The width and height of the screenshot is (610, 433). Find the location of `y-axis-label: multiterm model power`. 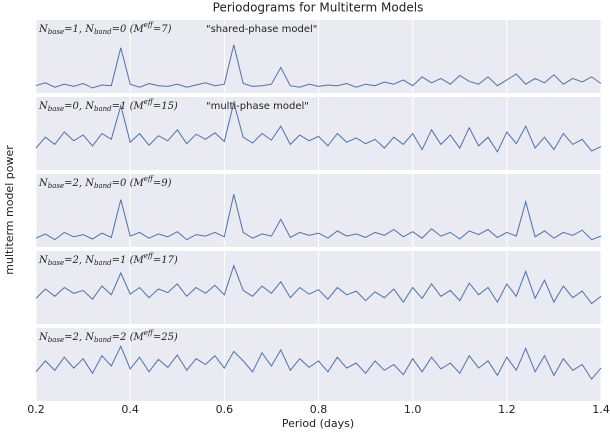

y-axis-label: multiterm model power is located at coordinates (9, 210).